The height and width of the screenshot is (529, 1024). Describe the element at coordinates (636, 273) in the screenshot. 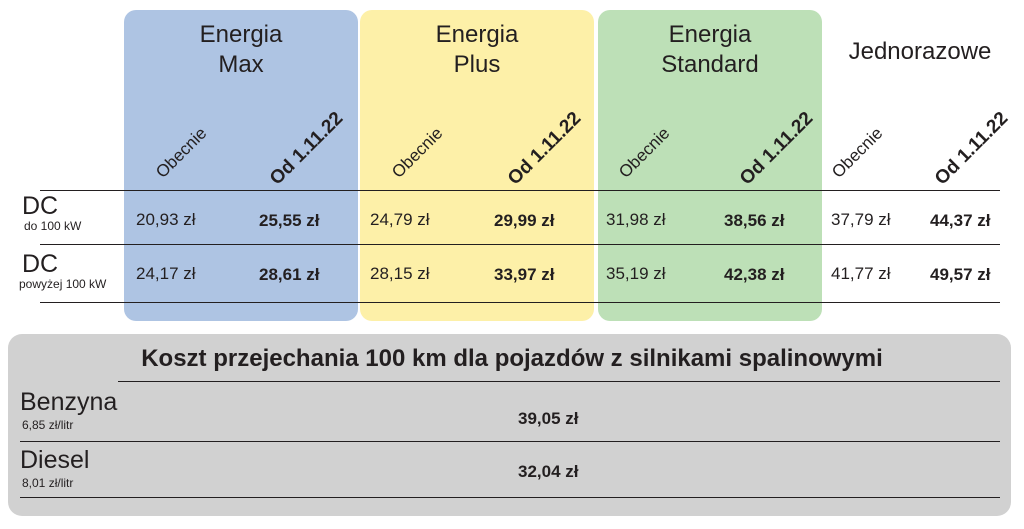

I see `price-current-standard-row2: 35,19 zł` at that location.